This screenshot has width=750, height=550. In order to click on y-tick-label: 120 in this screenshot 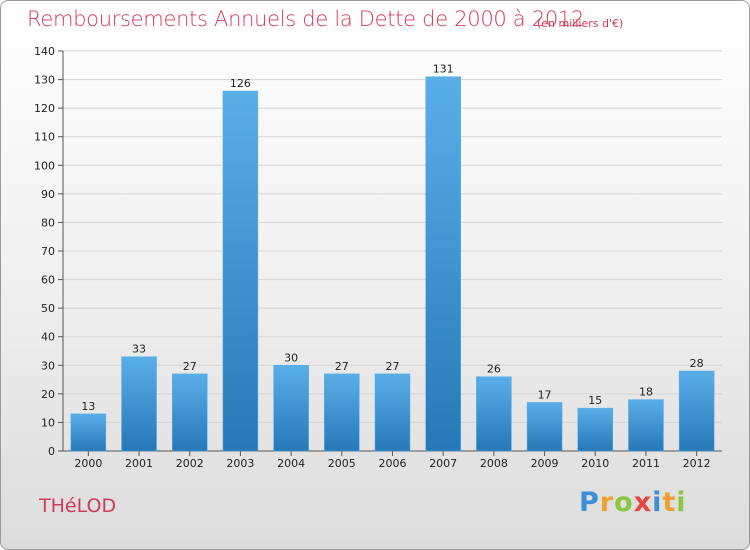, I will do `click(44, 108)`.